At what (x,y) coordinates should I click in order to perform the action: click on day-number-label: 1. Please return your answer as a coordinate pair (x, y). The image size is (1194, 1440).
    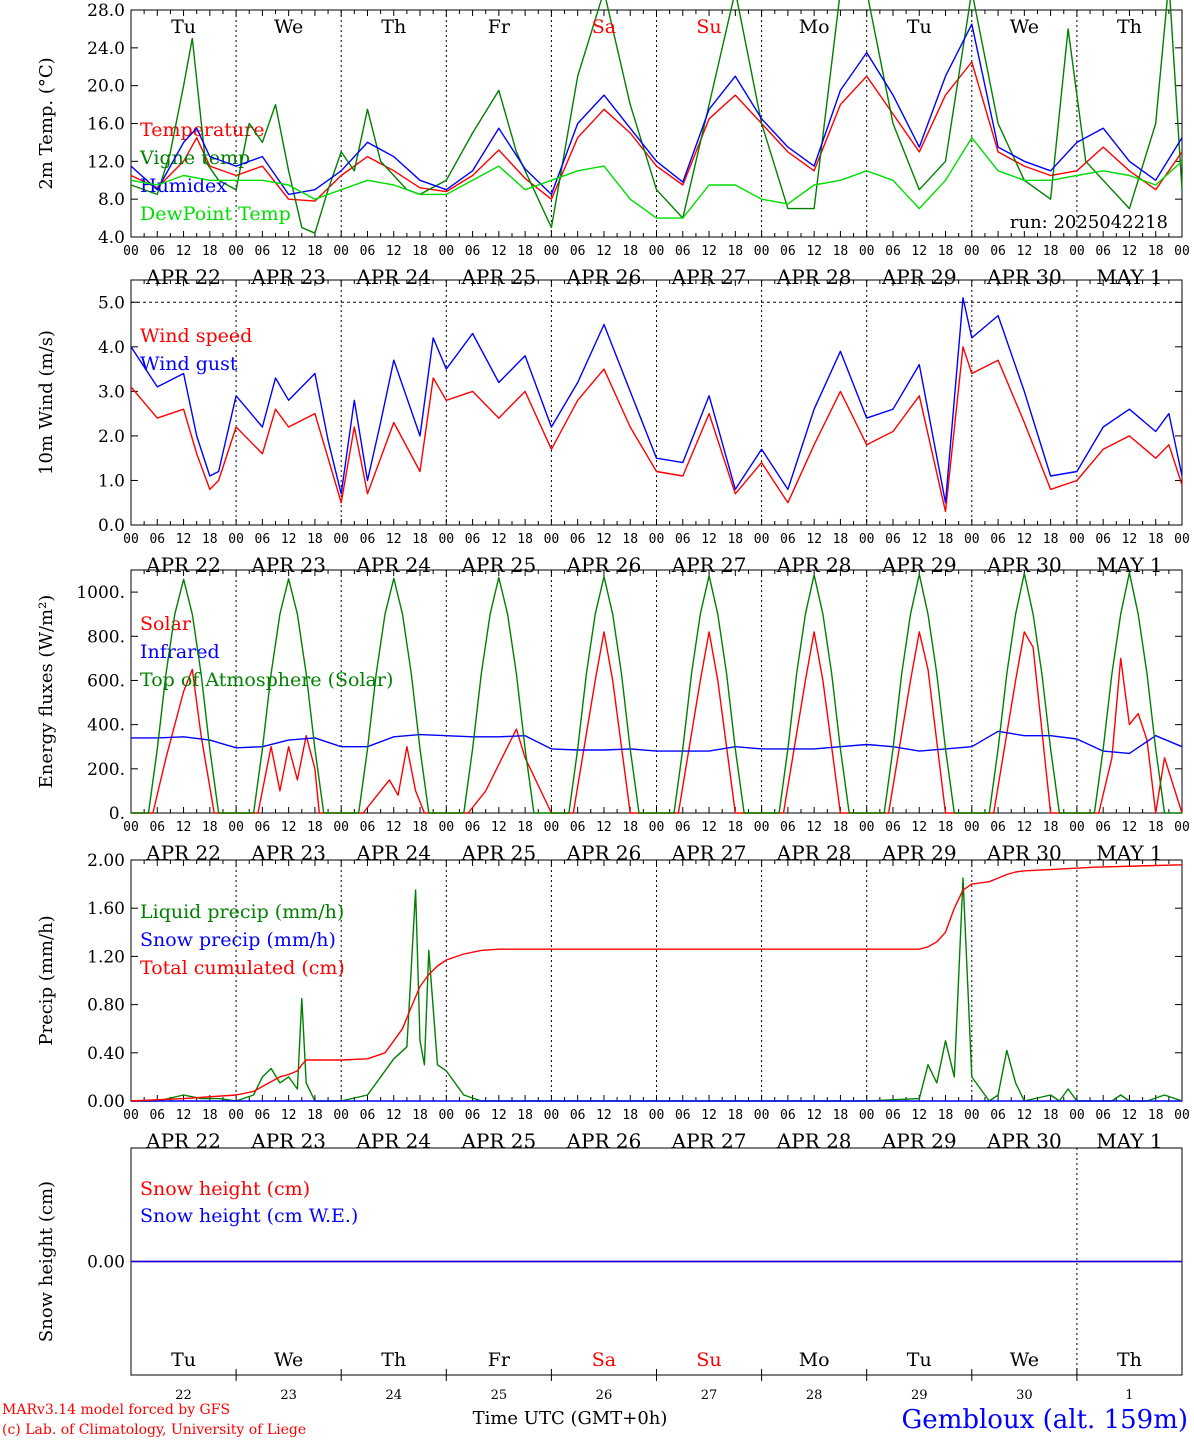
    Looking at the image, I should click on (1129, 1395).